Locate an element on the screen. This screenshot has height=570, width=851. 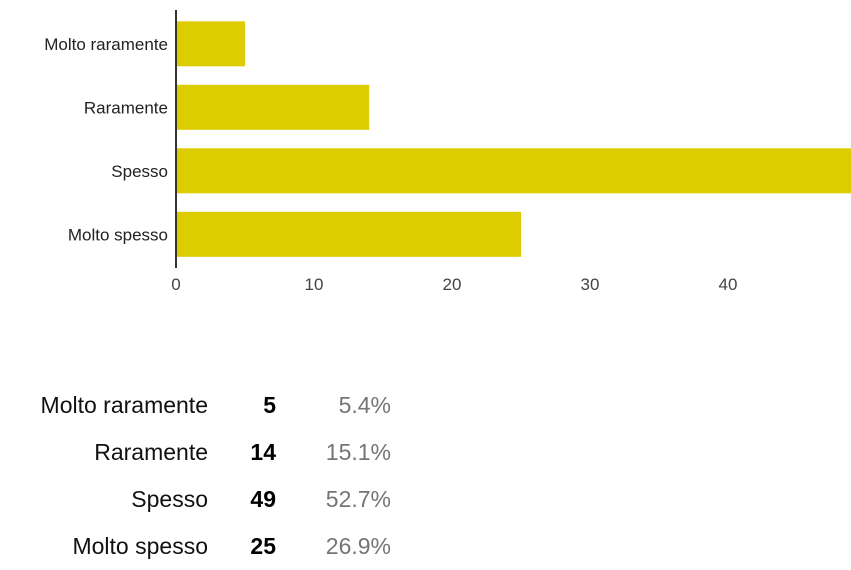
summary-count: 5 is located at coordinates (269, 405).